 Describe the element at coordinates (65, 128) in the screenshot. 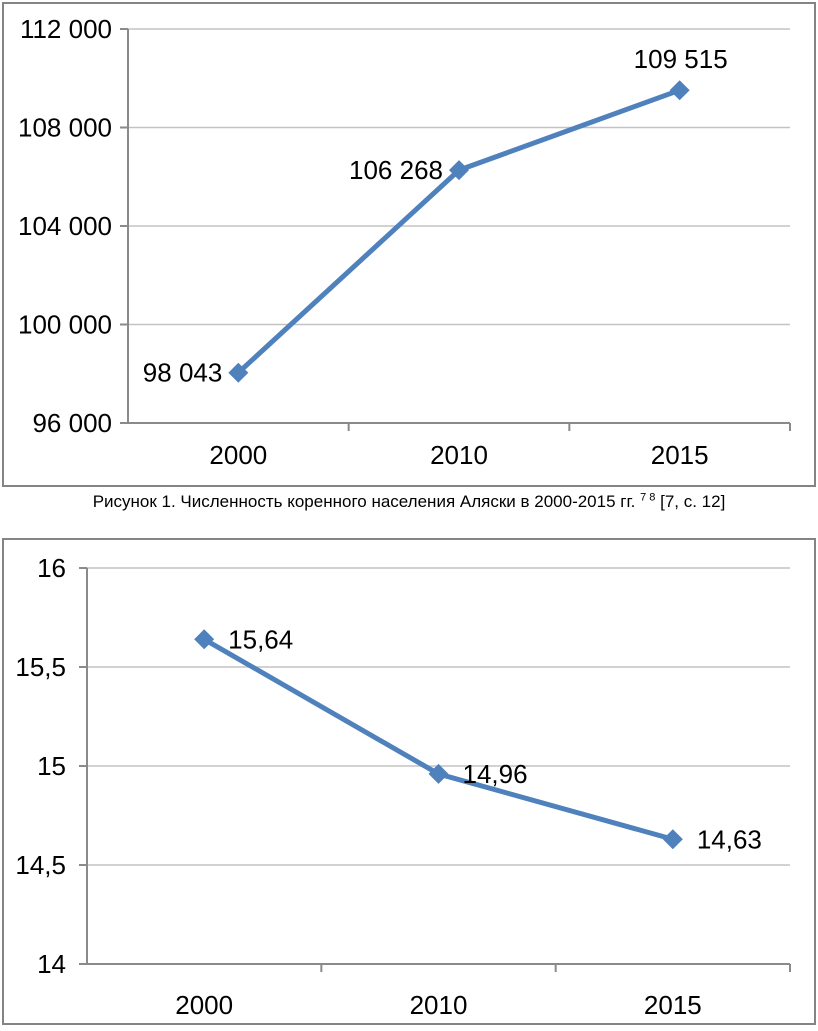

I see `y-tick-label: 108 000` at that location.